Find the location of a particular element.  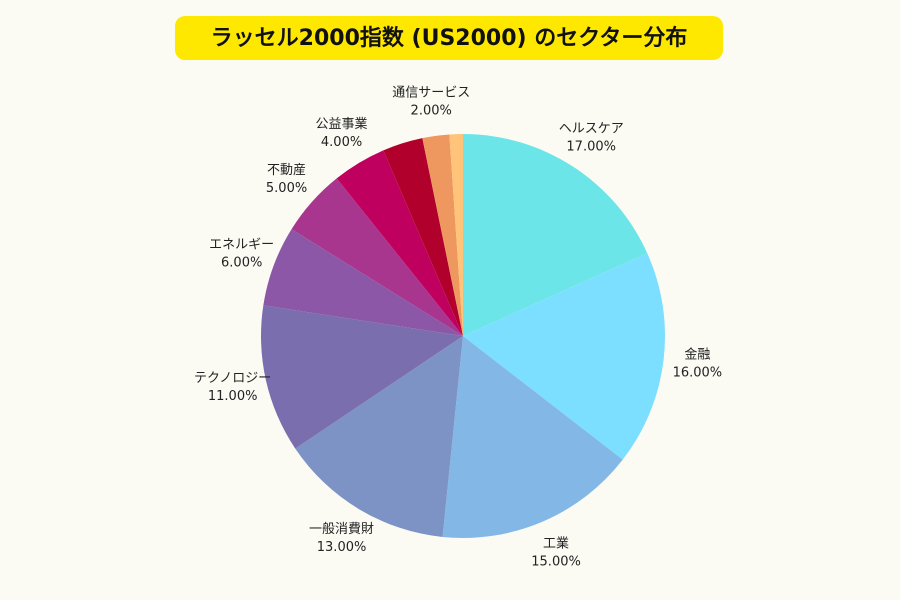

title-box is located at coordinates (449, 38).